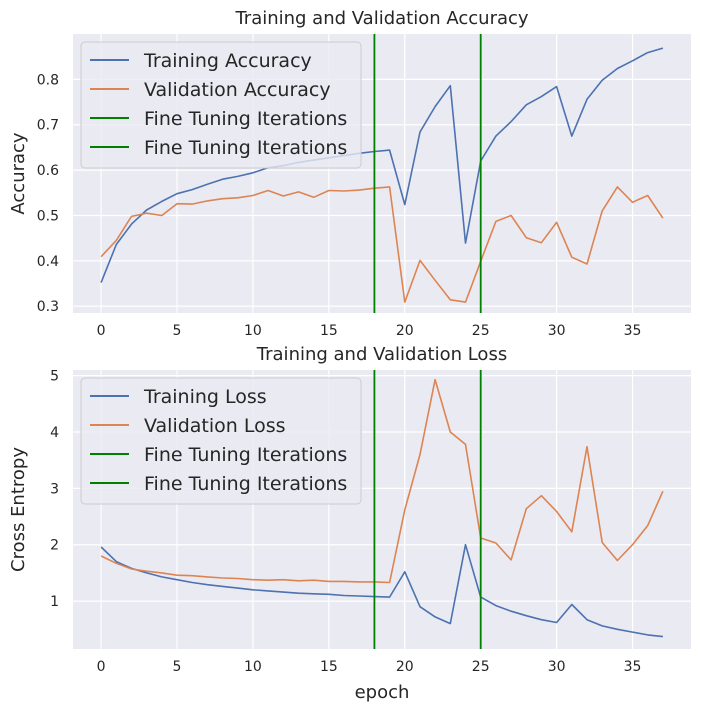 This screenshot has width=702, height=712. I want to click on legend-label: Training Accuracy, so click(227, 61).